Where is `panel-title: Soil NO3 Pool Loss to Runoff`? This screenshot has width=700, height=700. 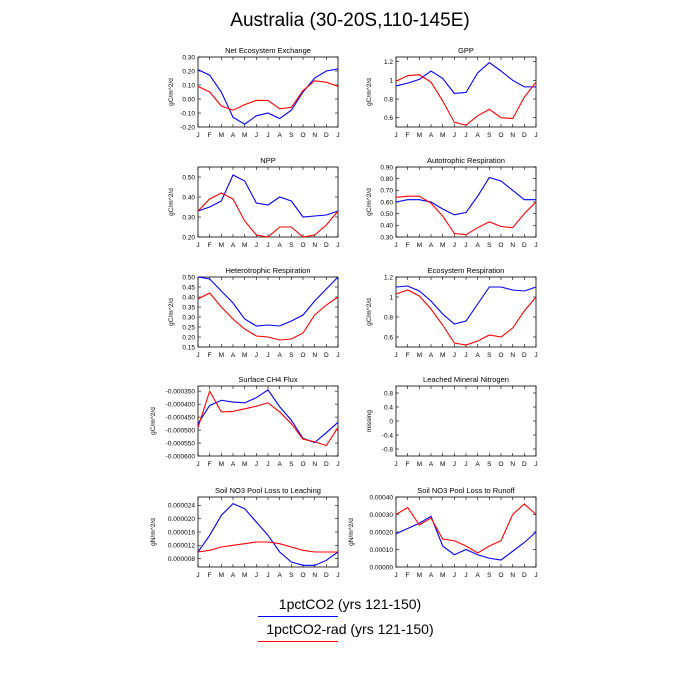 panel-title: Soil NO3 Pool Loss to Runoff is located at coordinates (466, 490).